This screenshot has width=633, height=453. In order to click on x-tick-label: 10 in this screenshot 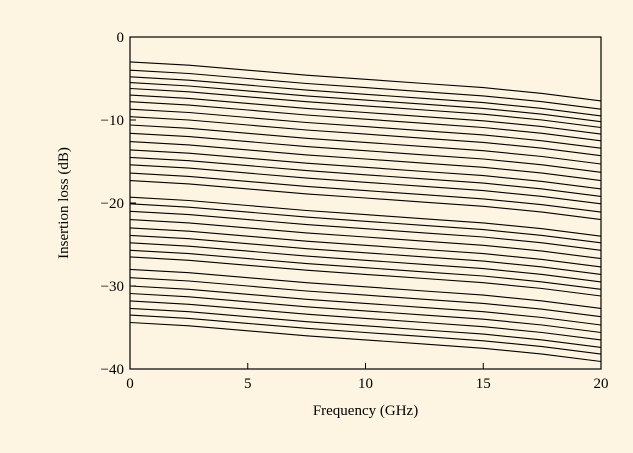, I will do `click(365, 384)`.